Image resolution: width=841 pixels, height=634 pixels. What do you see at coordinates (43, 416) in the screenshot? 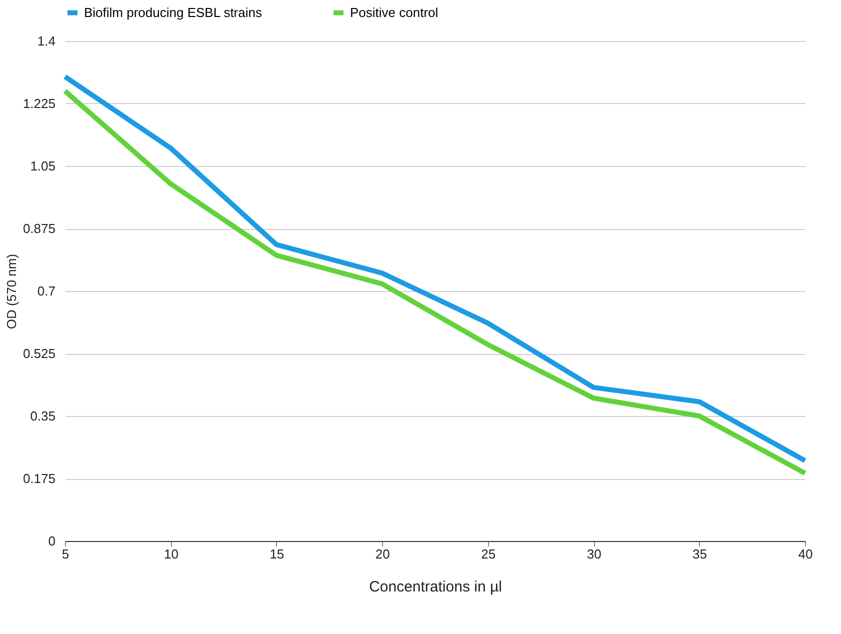
I see `y-tick-label: 0.35` at bounding box center [43, 416].